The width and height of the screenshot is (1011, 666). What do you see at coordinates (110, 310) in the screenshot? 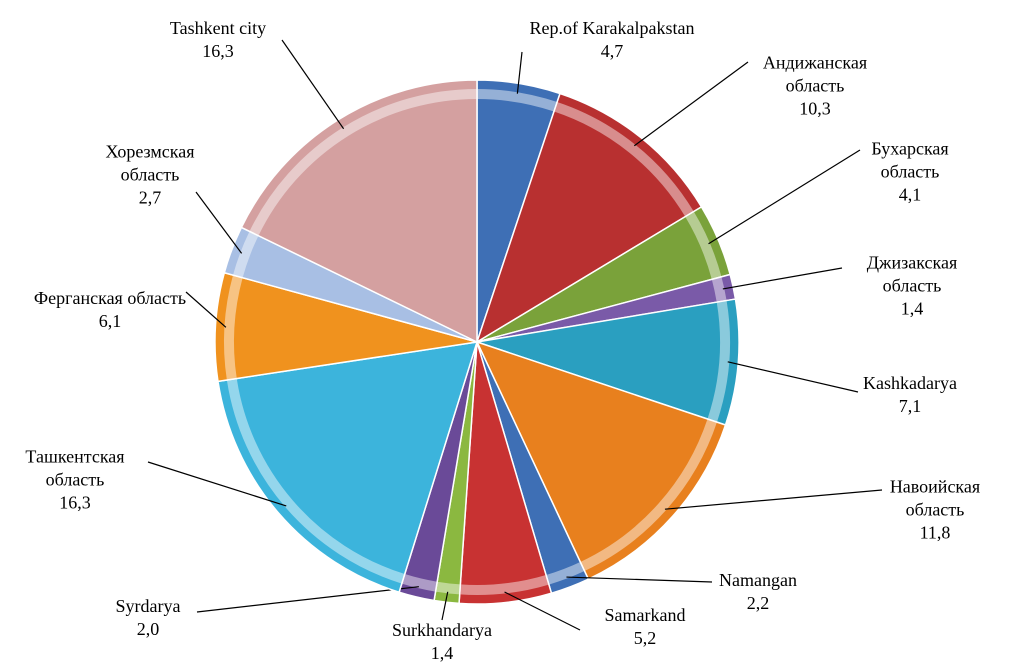
I see `data-label: Ферганская область 6,1` at bounding box center [110, 310].